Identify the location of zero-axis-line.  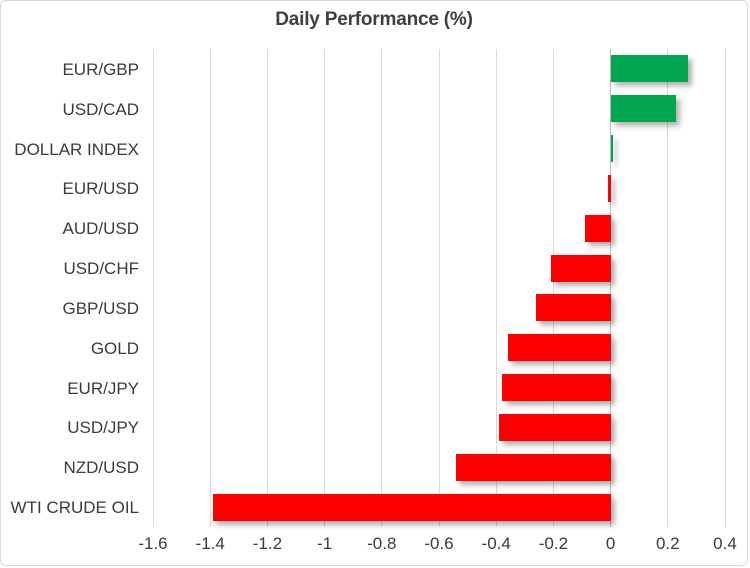
(611, 288).